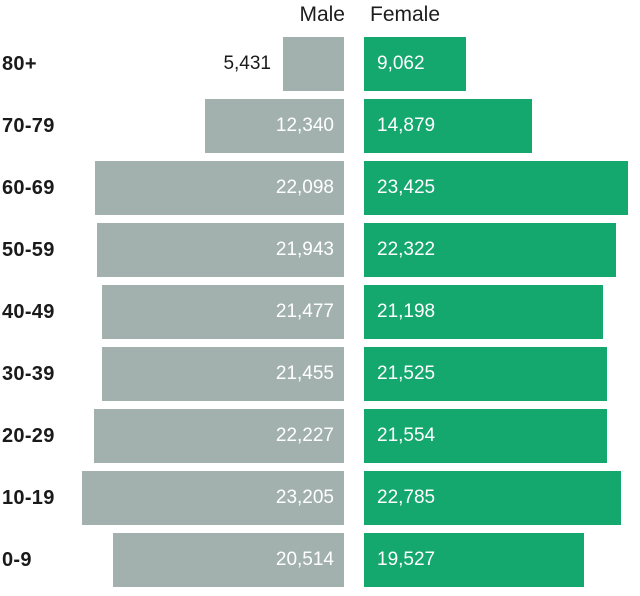 This screenshot has height=596, width=640. I want to click on age-group-label: 70-79, so click(28, 126).